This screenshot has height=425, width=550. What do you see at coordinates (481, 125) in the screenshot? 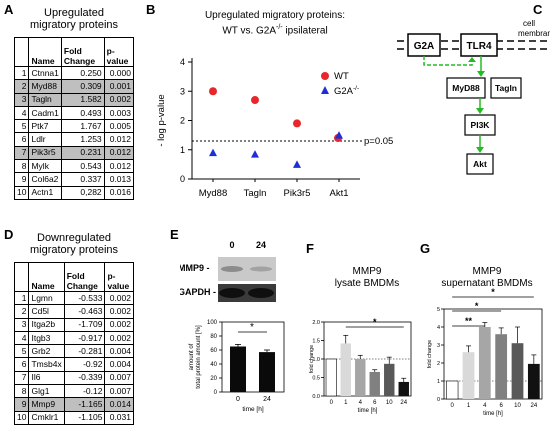
I see `pi3k-label: PI3K` at bounding box center [481, 125].